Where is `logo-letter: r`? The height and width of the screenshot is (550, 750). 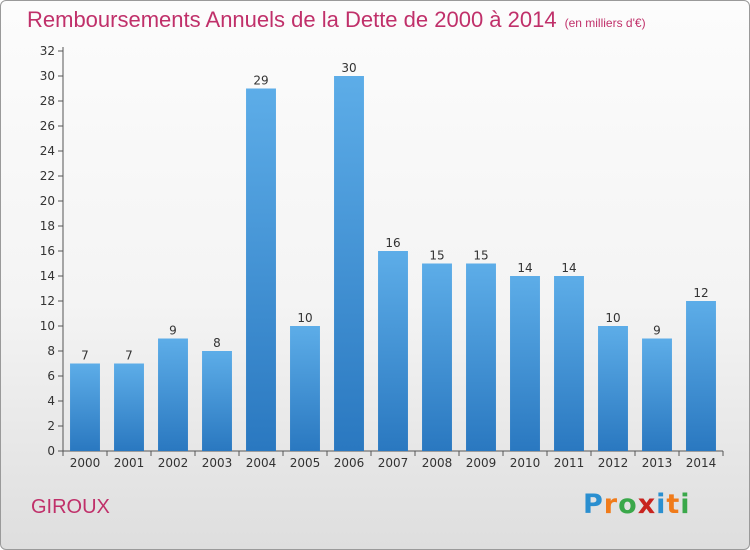 logo-letter: r is located at coordinates (611, 504).